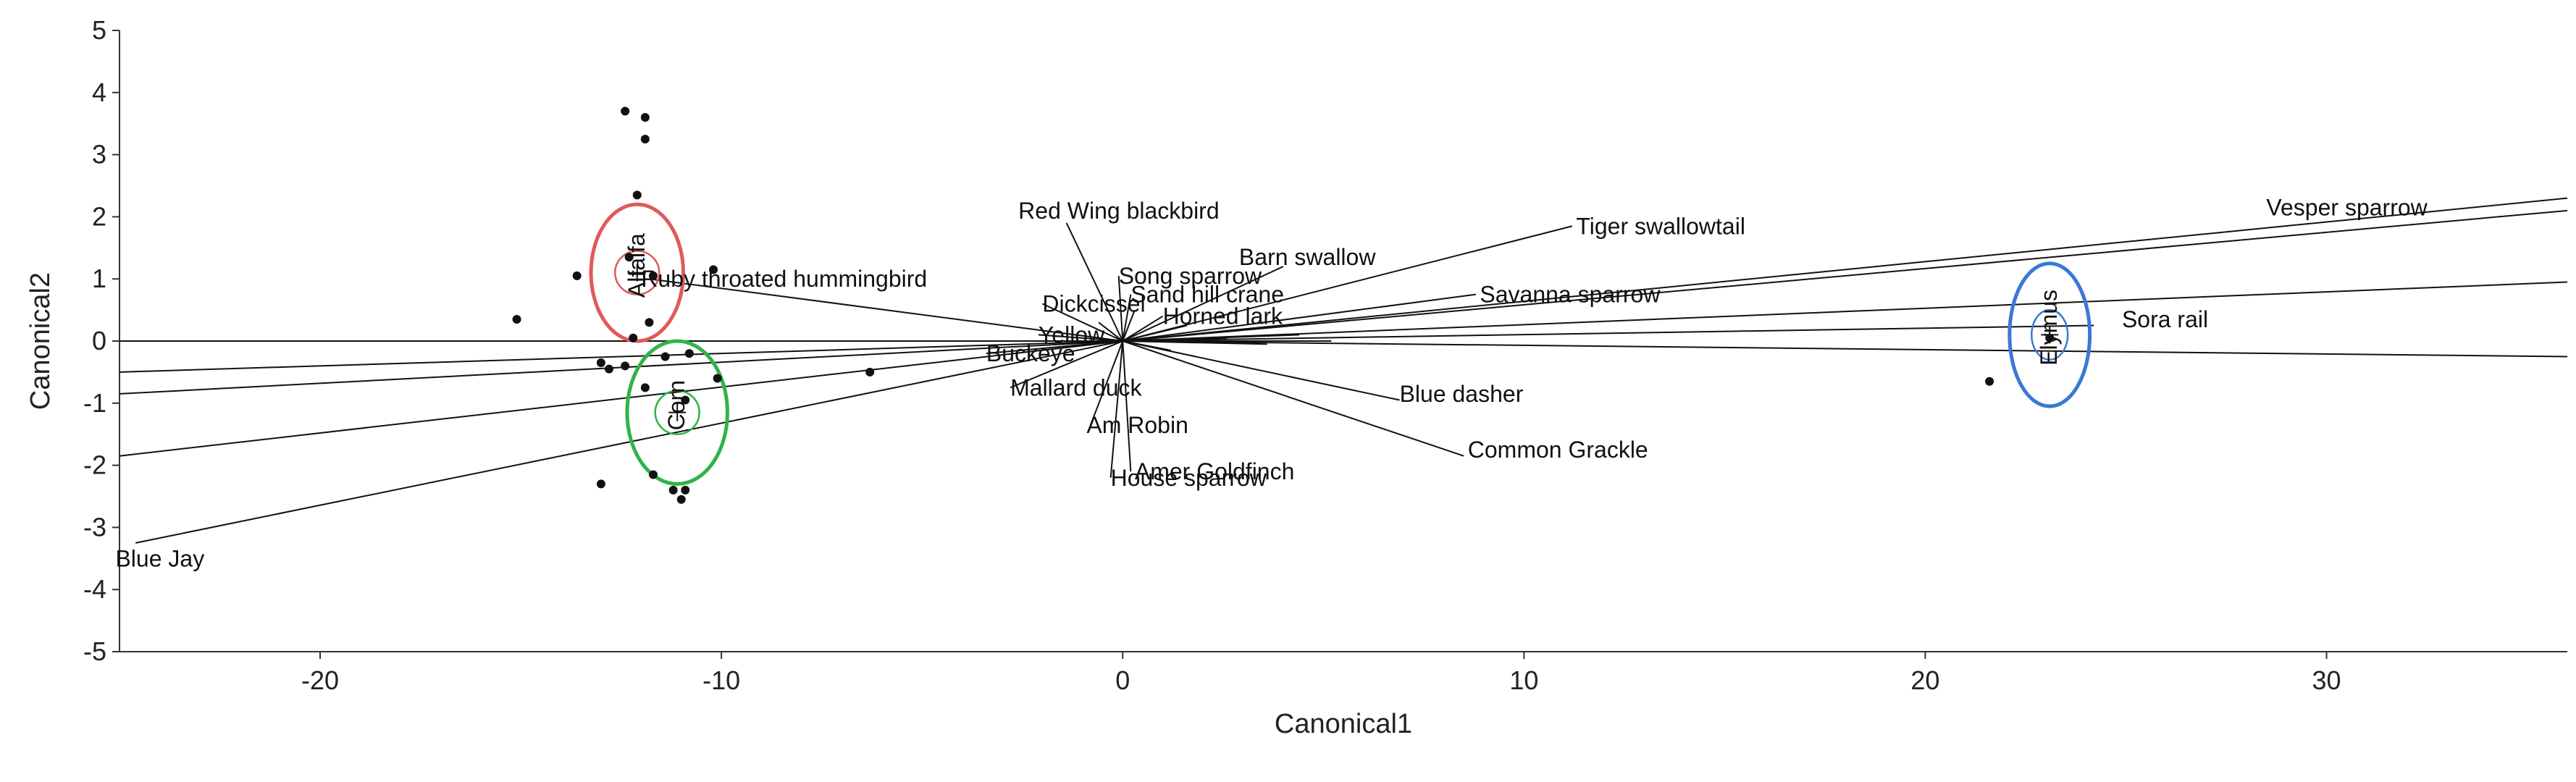 The image size is (2576, 782). I want to click on x-tick-label: -20, so click(320, 680).